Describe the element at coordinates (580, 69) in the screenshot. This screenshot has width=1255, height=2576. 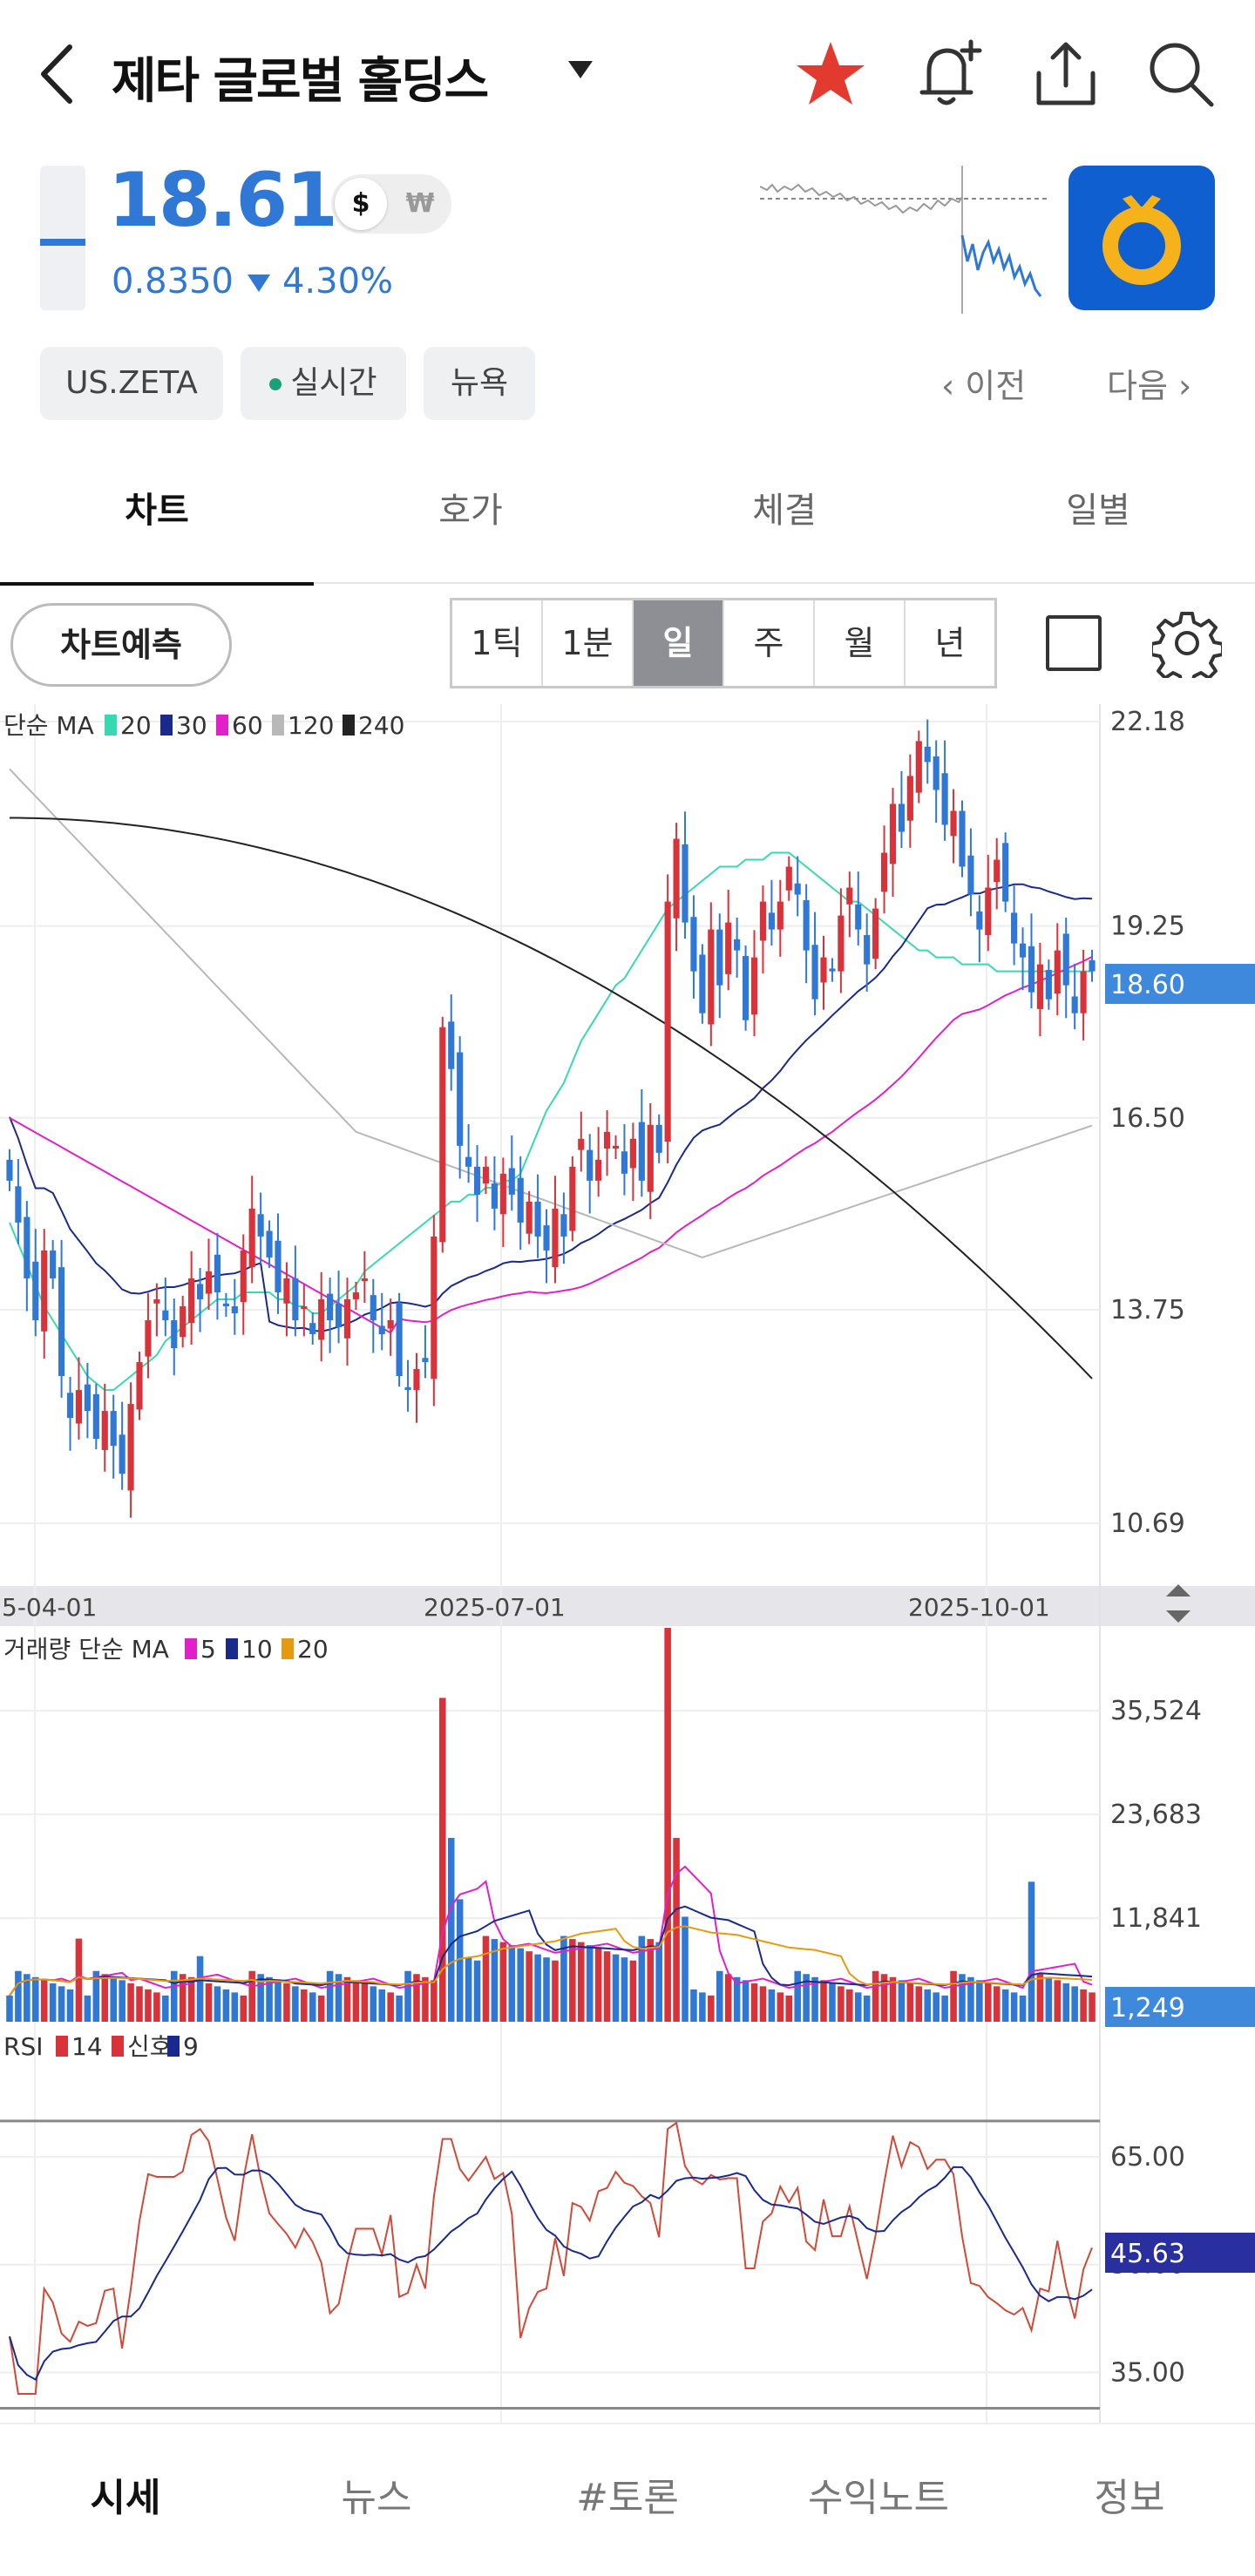
I see `chevron-down-icon` at that location.